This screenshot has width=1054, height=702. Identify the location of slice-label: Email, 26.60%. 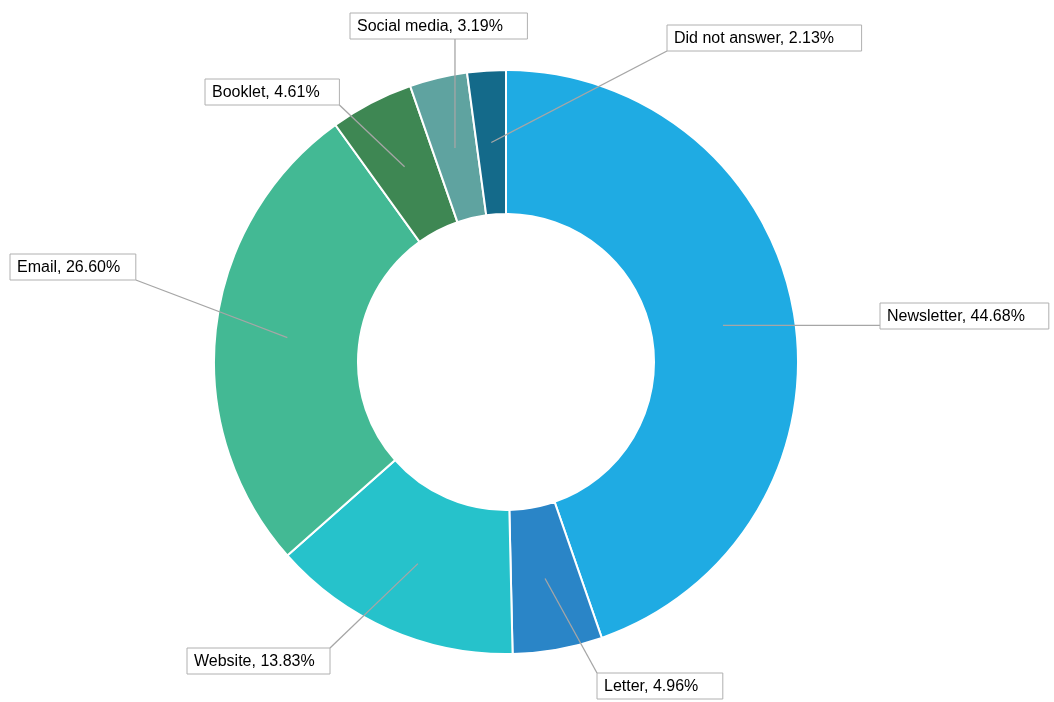
(69, 266).